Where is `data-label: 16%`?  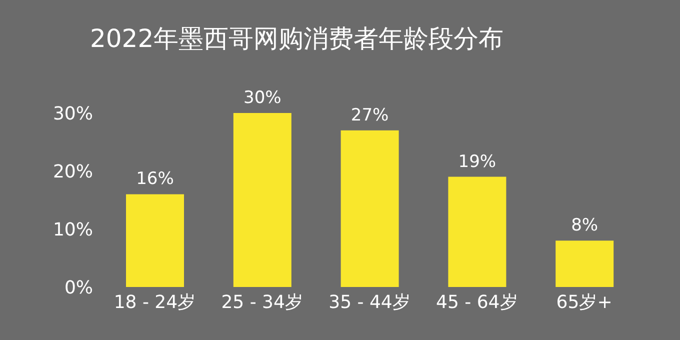 data-label: 16% is located at coordinates (155, 179).